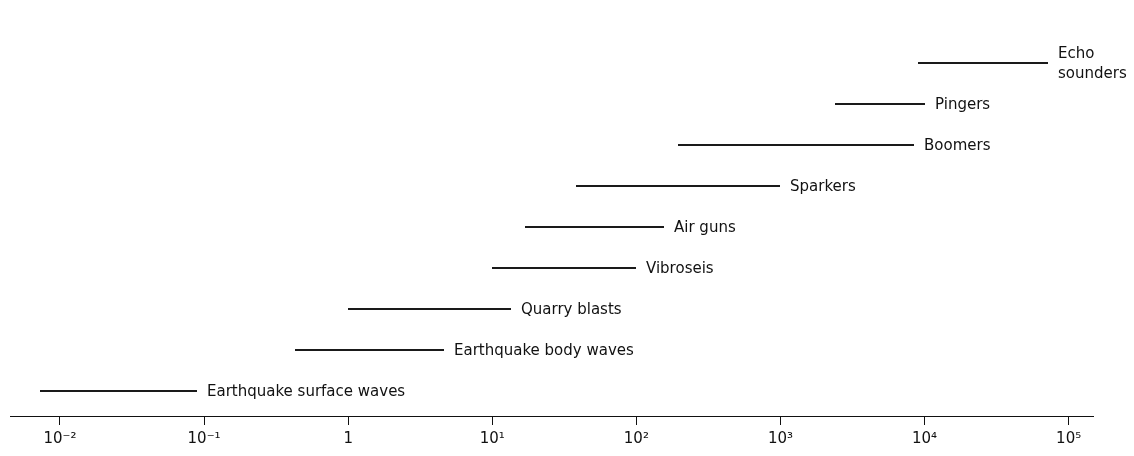 This screenshot has width=1134, height=456. Describe the element at coordinates (780, 438) in the screenshot. I see `x-tick-label: 10³` at that location.